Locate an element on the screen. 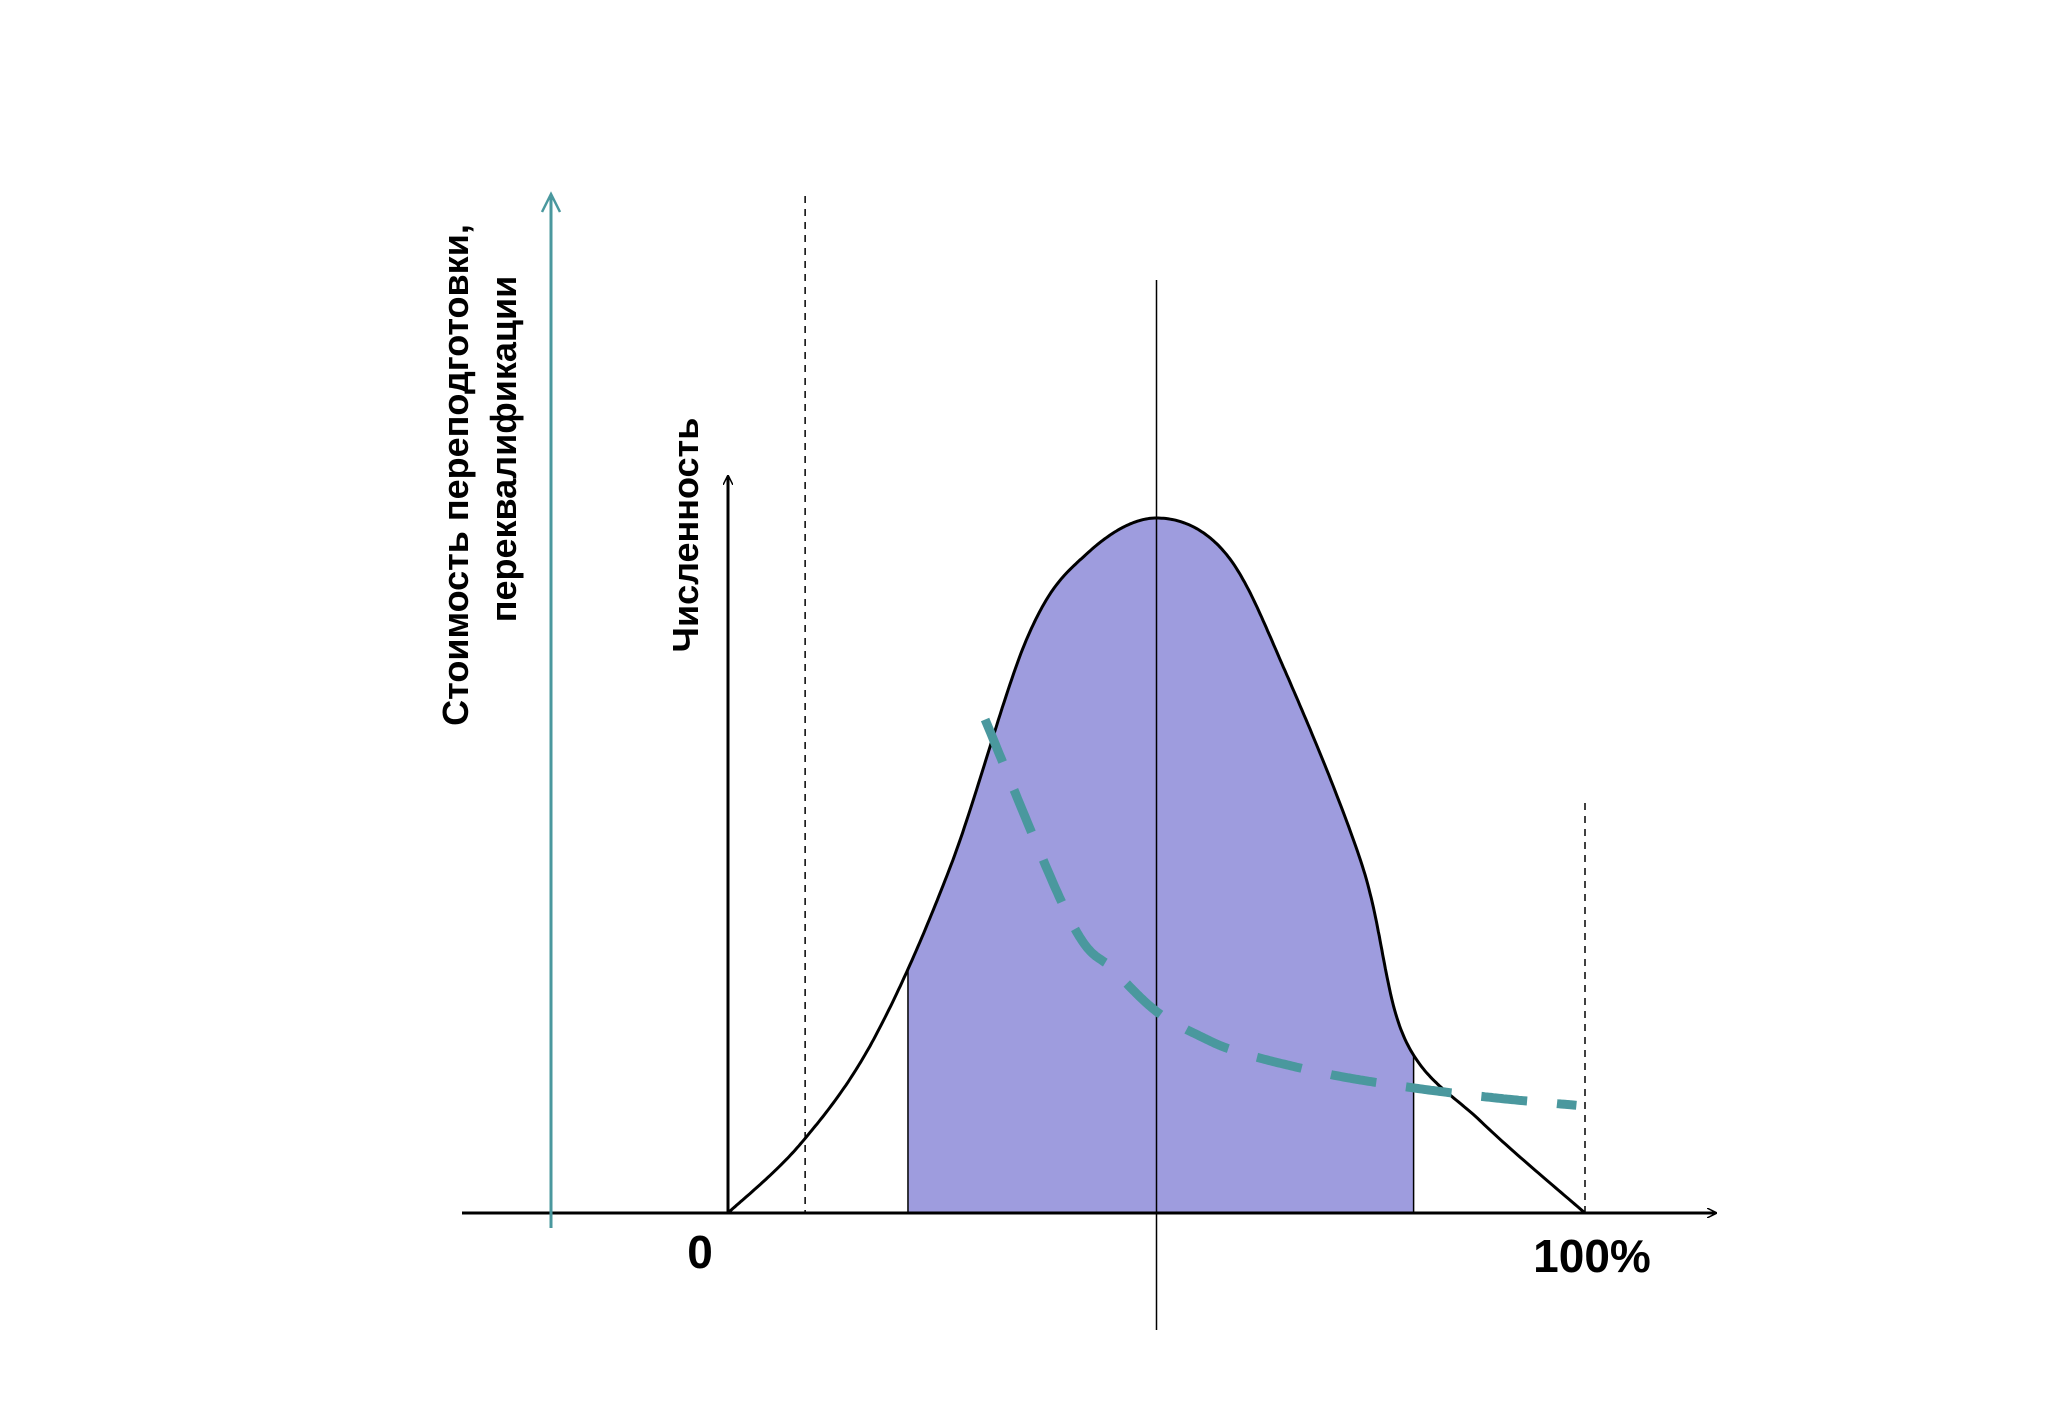  y-axis-label-headcount: Численность is located at coordinates (685, 535).